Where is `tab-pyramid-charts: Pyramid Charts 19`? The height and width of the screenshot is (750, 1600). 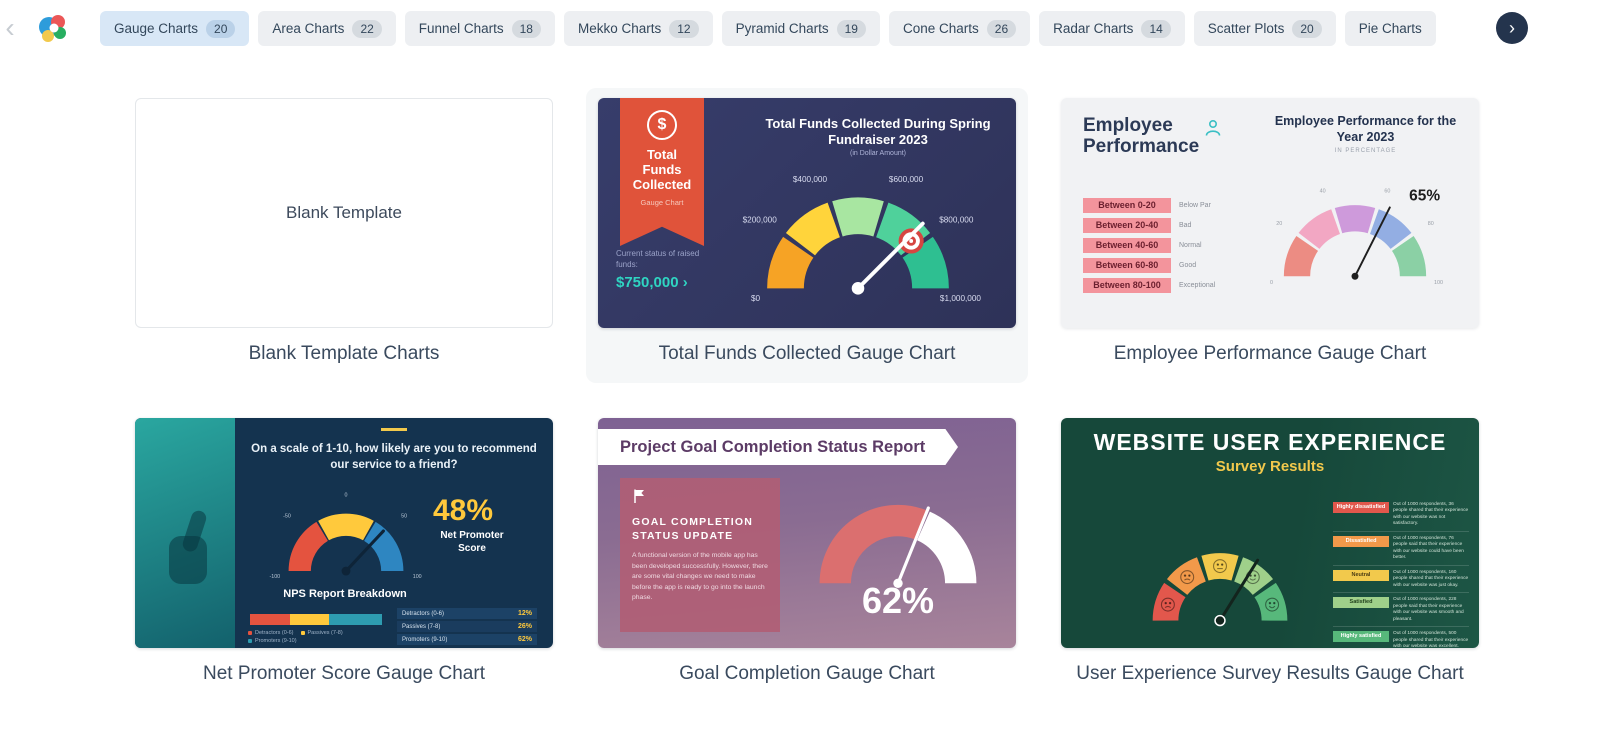
tab-pyramid-charts: Pyramid Charts 19 is located at coordinates (800, 28).